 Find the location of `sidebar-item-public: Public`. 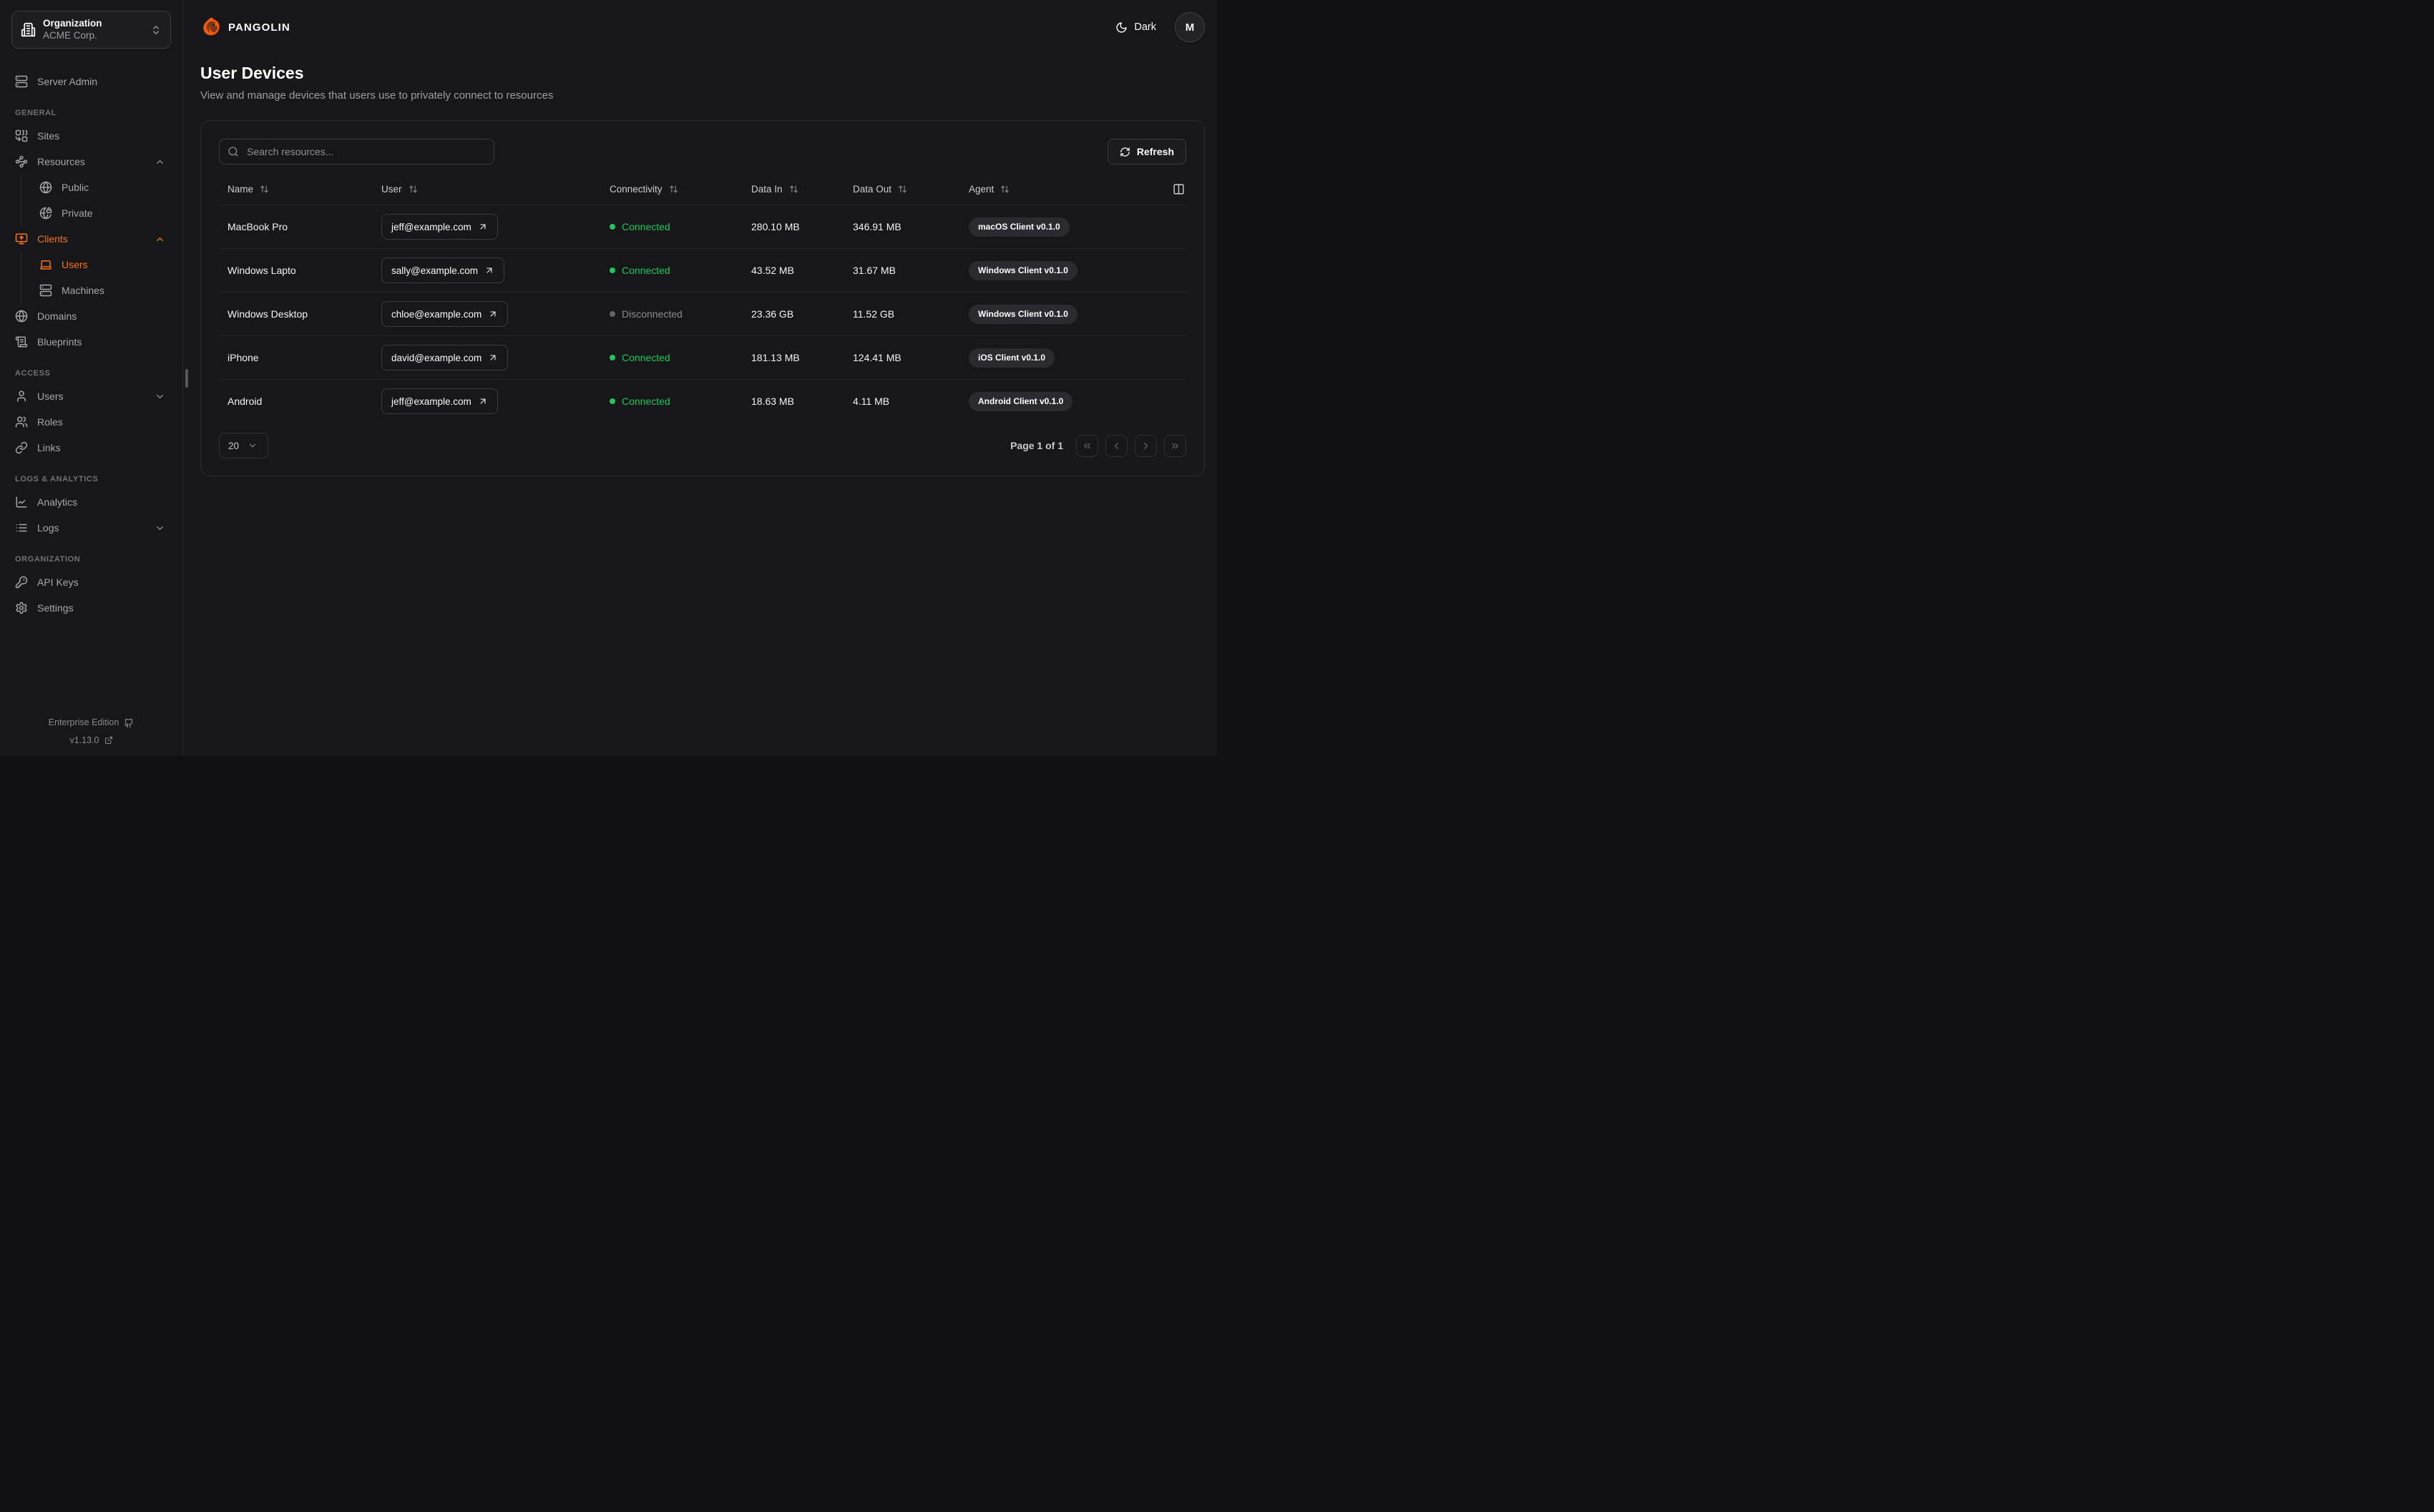

sidebar-item-public: Public is located at coordinates (96, 187).